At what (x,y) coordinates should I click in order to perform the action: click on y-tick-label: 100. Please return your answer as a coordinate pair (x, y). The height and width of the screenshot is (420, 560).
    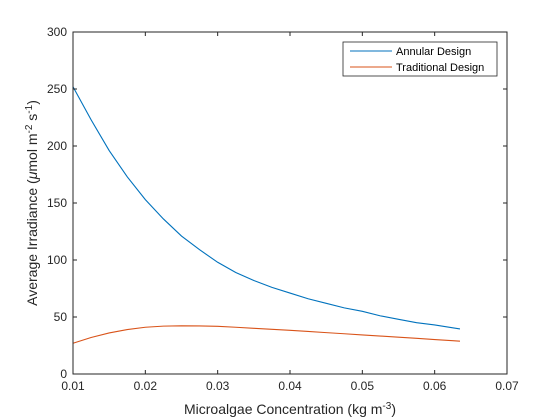
    Looking at the image, I should click on (57, 260).